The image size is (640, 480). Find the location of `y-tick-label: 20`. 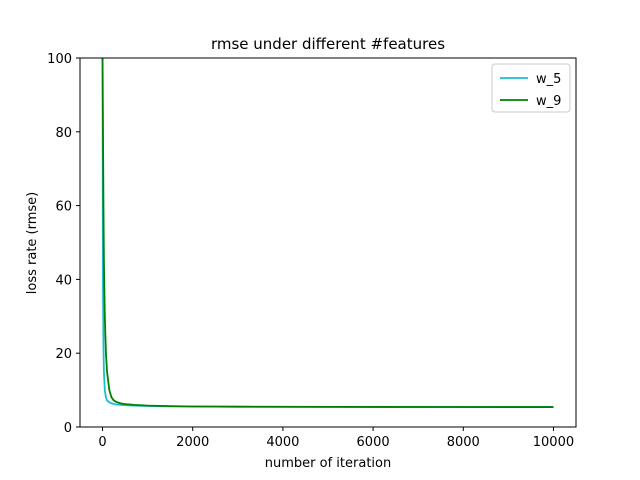

y-tick-label: 20 is located at coordinates (63, 354).